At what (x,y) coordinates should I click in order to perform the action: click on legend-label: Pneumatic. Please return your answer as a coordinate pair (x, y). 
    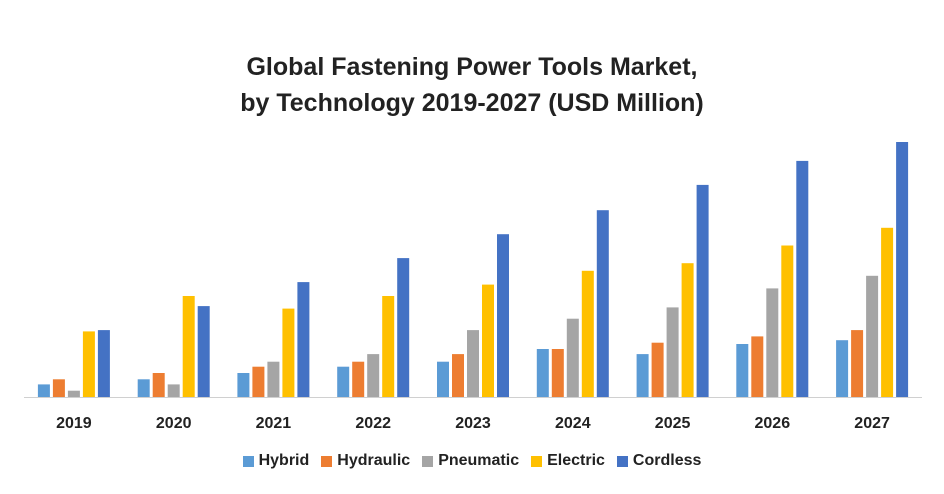
    Looking at the image, I should click on (479, 460).